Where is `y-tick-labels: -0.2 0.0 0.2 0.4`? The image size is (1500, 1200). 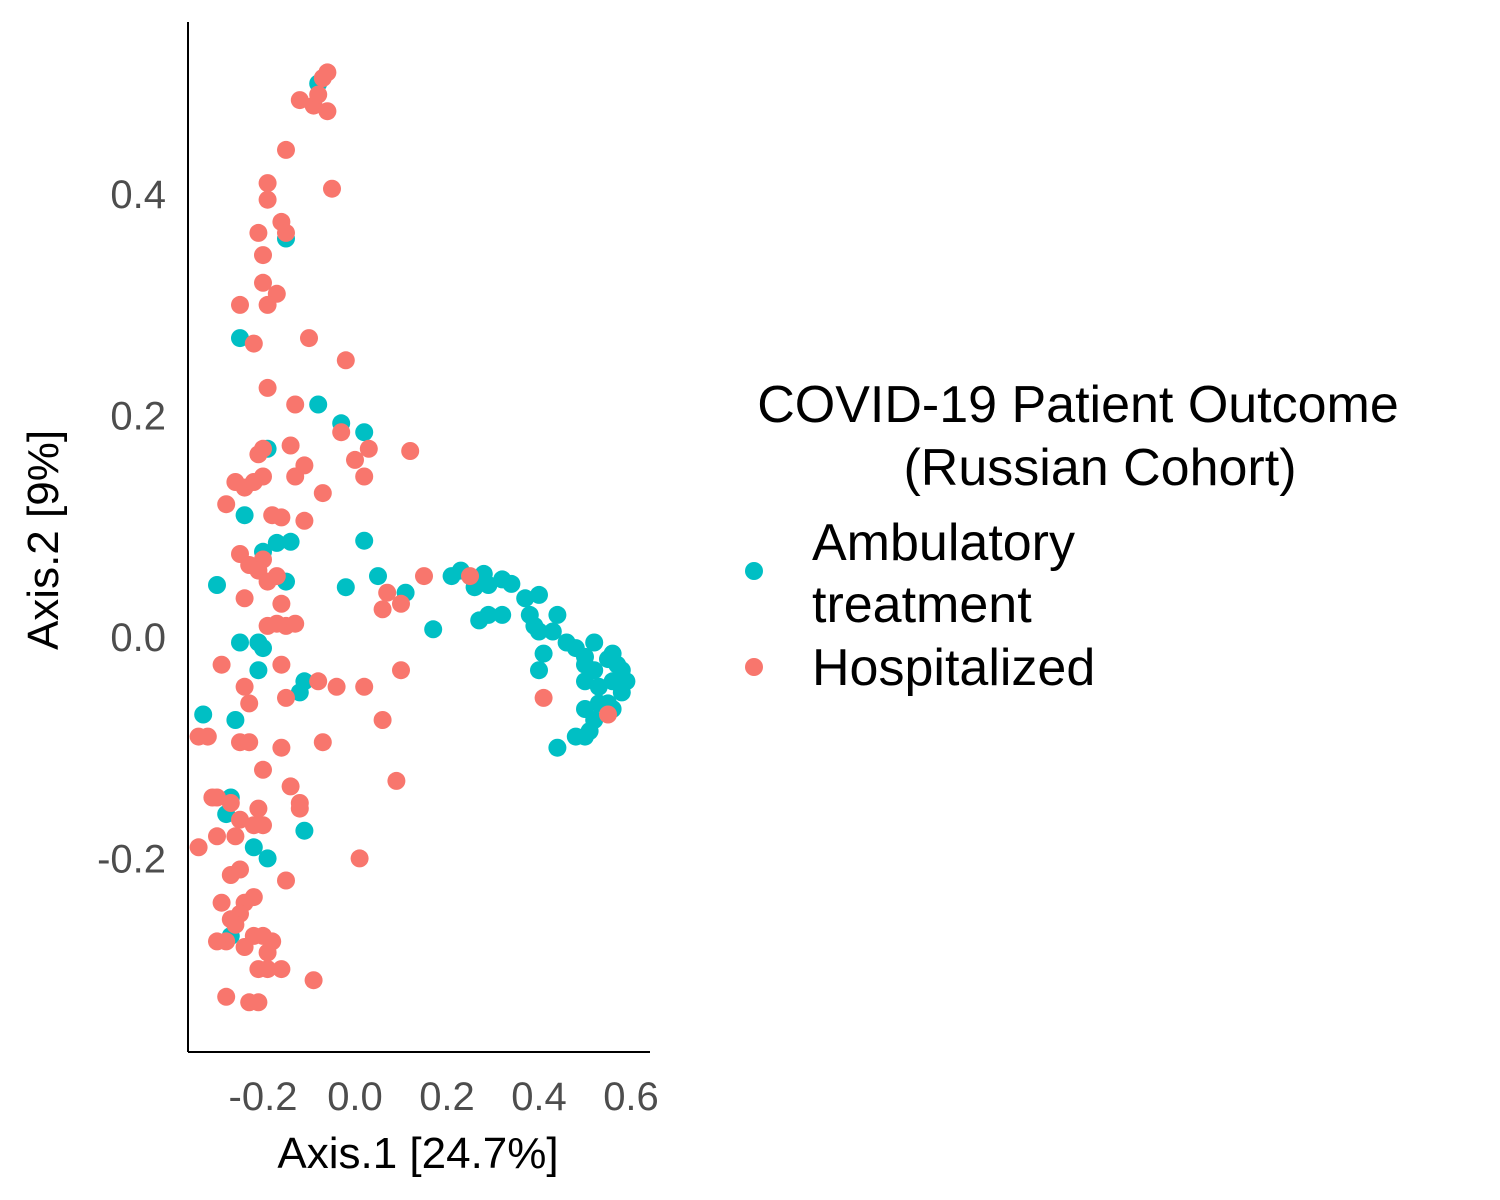 y-tick-labels: -0.2 0.0 0.2 0.4 is located at coordinates (131, 527).